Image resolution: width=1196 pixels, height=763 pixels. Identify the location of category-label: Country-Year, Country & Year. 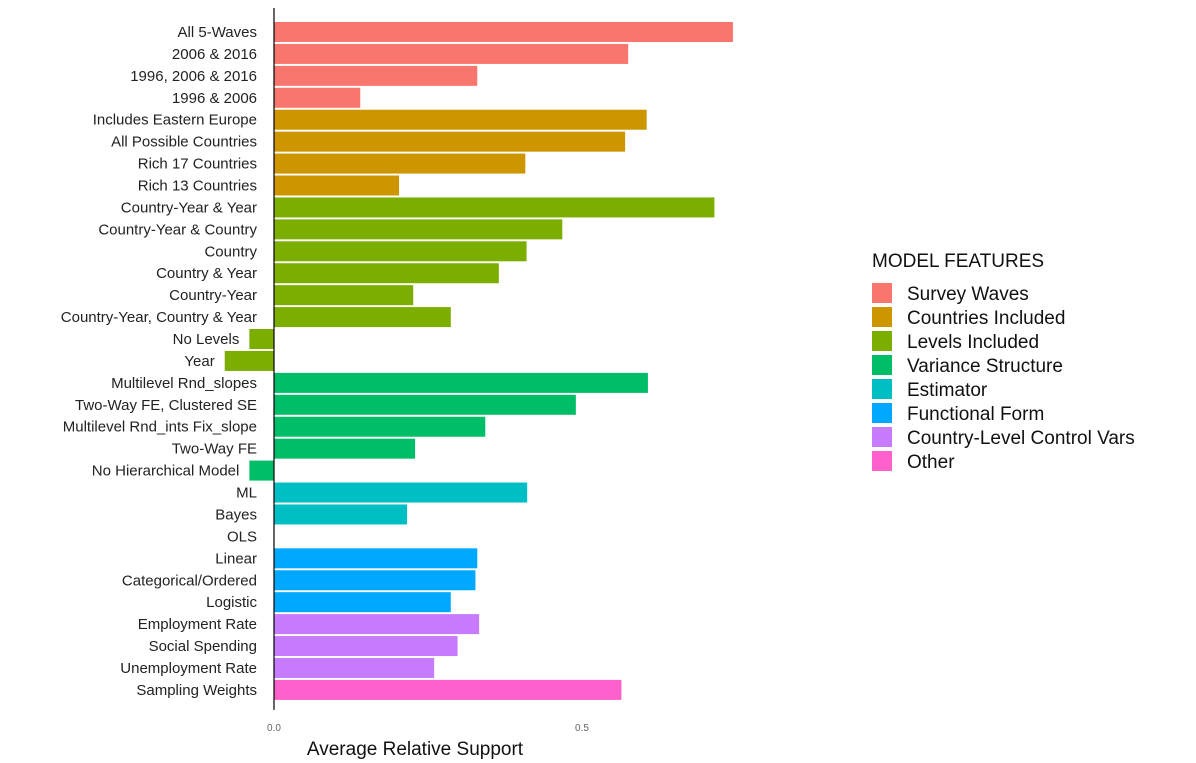
(159, 317).